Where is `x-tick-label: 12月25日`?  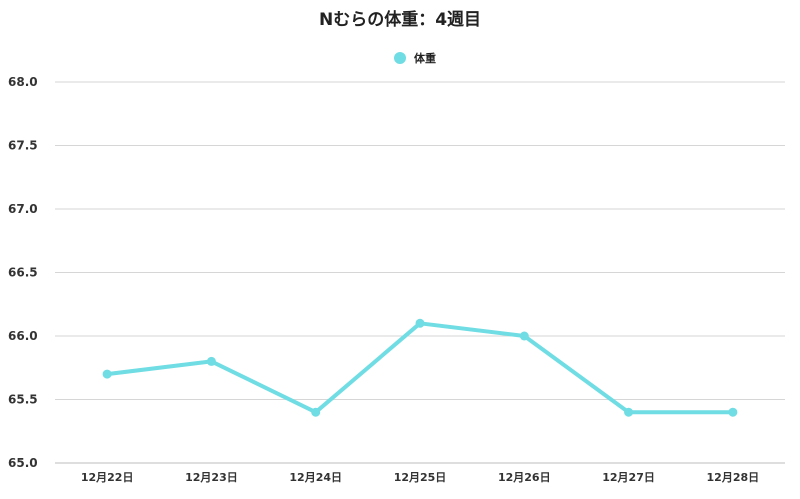
x-tick-label: 12月25日 is located at coordinates (420, 477).